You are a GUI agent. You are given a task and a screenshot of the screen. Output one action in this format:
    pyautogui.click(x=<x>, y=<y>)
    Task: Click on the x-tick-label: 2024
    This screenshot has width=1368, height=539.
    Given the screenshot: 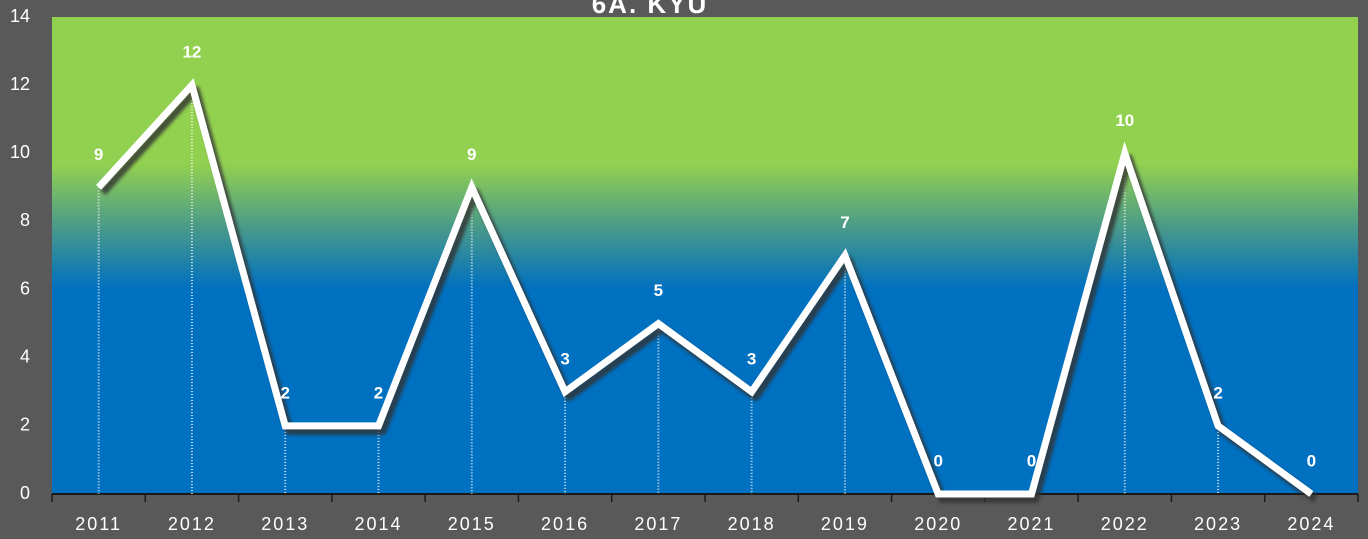 What is the action you would take?
    pyautogui.click(x=1311, y=524)
    